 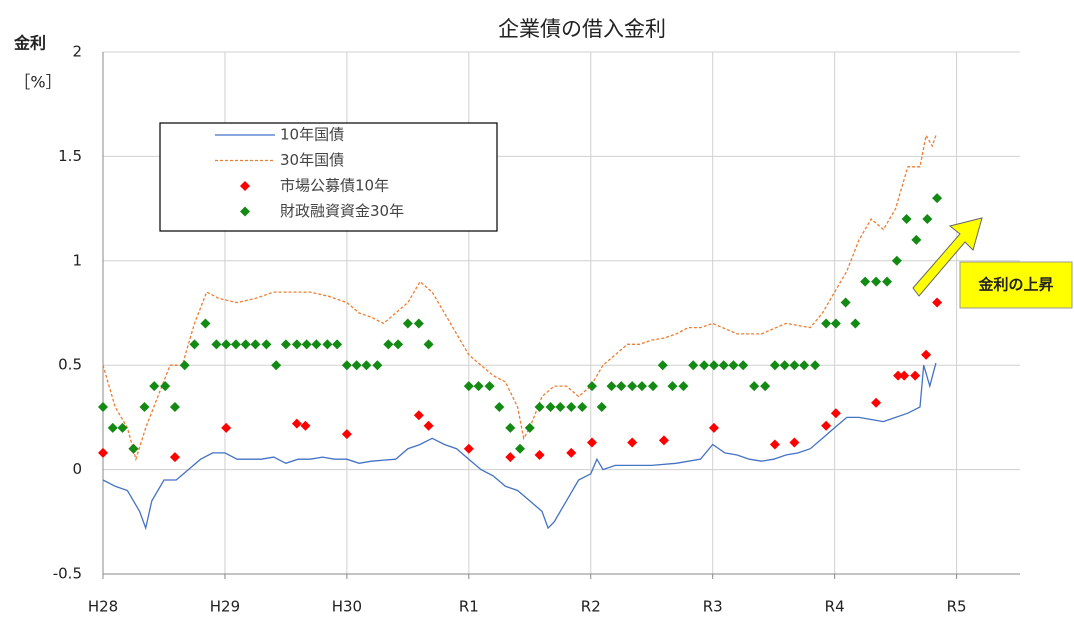 I want to click on y-tick-label: 1.5, so click(x=70, y=156).